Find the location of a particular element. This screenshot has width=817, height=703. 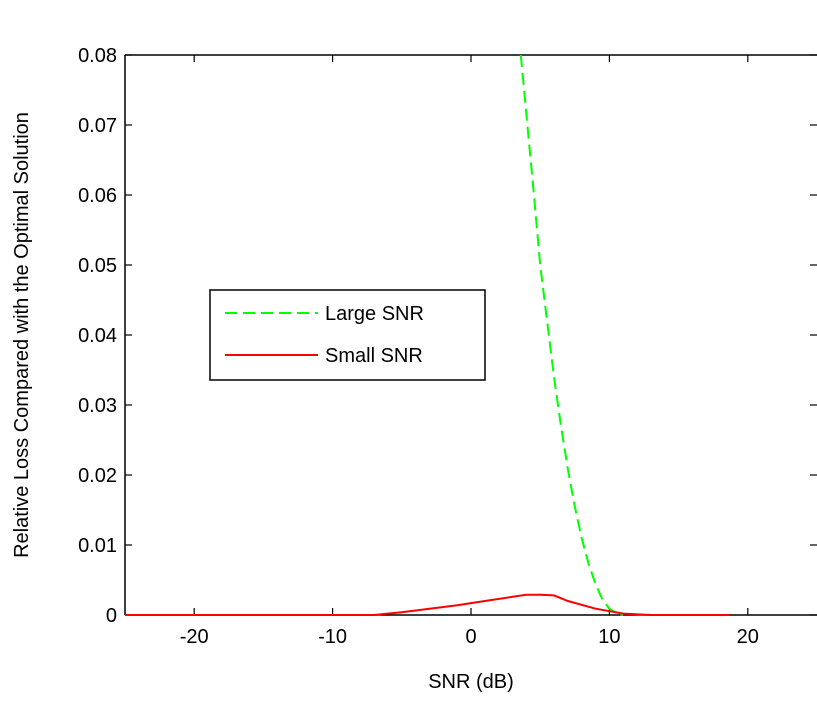

x-tick-label: 10 is located at coordinates (609, 637).